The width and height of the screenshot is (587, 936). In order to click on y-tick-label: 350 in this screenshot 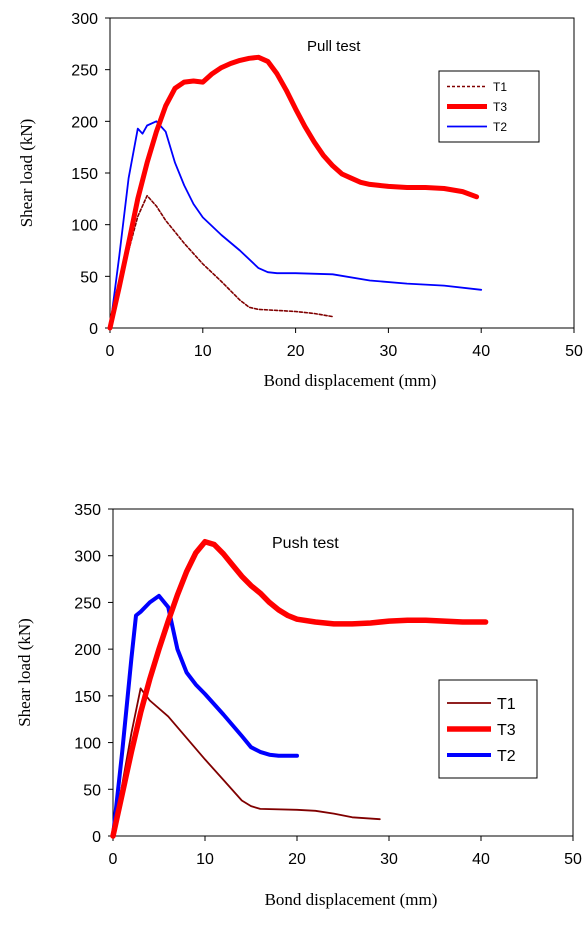, I will do `click(87, 510)`.